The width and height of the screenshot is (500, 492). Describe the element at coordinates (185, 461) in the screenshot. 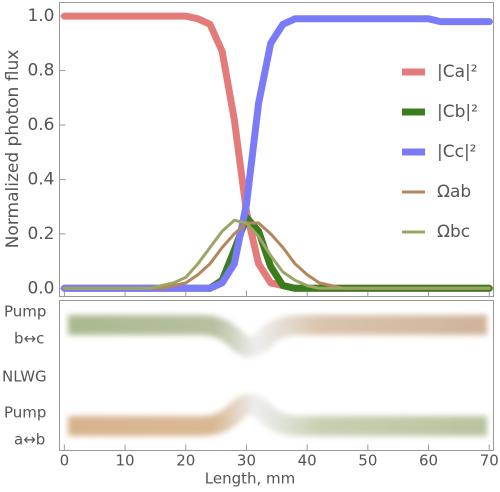

I see `x-tick-label: 20` at that location.